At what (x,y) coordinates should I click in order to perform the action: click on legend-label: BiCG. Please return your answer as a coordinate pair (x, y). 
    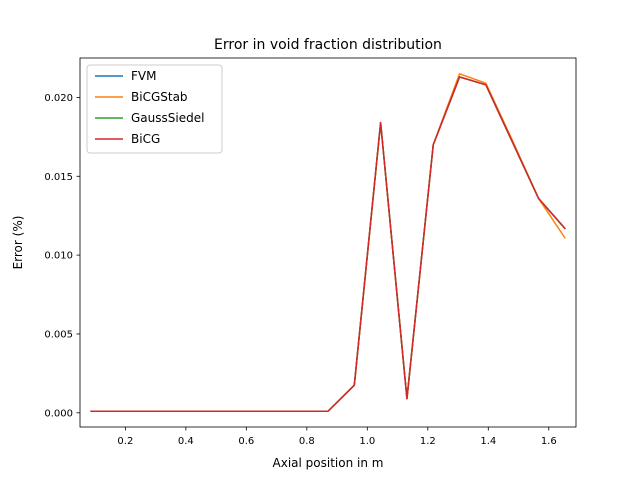
    Looking at the image, I should click on (145, 139).